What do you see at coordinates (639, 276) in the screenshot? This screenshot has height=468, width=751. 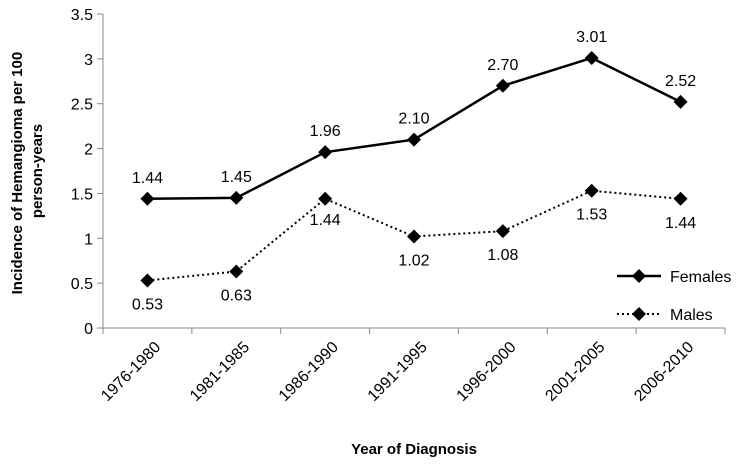 I see `legend-marker-females` at bounding box center [639, 276].